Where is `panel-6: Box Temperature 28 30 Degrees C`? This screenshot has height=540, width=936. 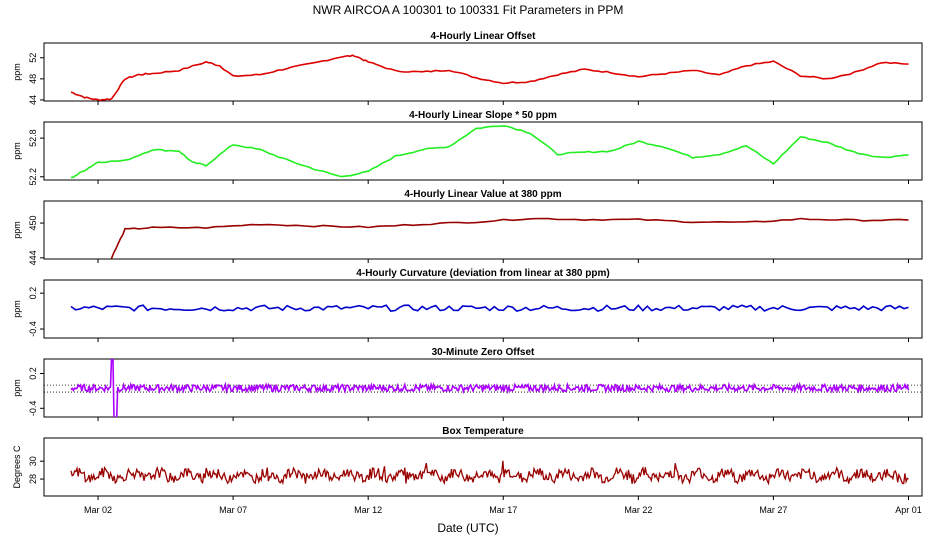 panel-6: Box Temperature 28 30 Degrees C is located at coordinates (467, 463).